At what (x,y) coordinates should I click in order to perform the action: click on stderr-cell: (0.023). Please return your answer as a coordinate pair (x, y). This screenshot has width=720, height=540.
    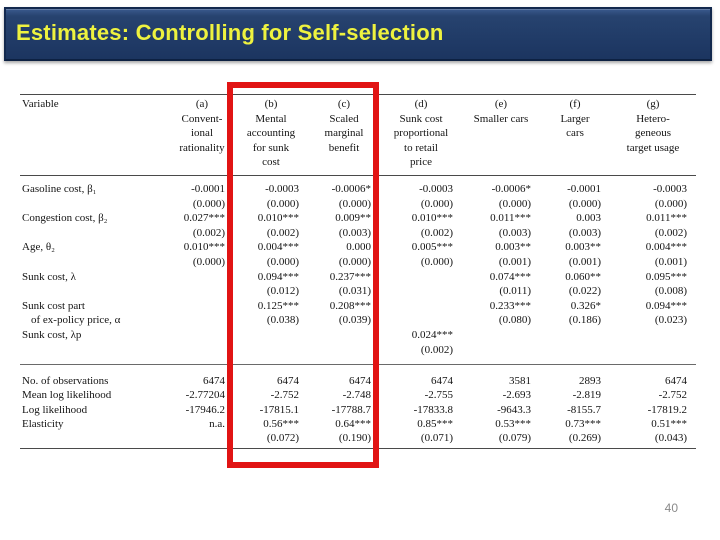
    Looking at the image, I should click on (670, 320).